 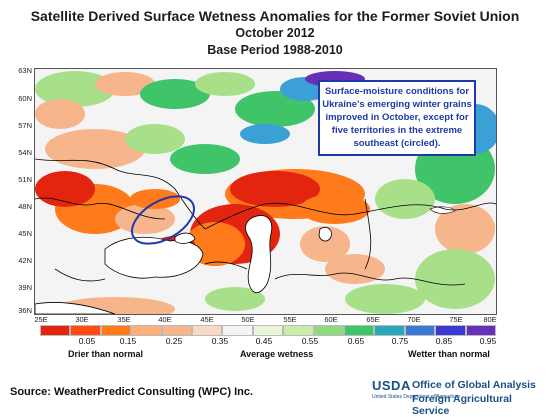 What do you see at coordinates (220, 341) in the screenshot?
I see `legend-tick-3: 0.35` at bounding box center [220, 341].